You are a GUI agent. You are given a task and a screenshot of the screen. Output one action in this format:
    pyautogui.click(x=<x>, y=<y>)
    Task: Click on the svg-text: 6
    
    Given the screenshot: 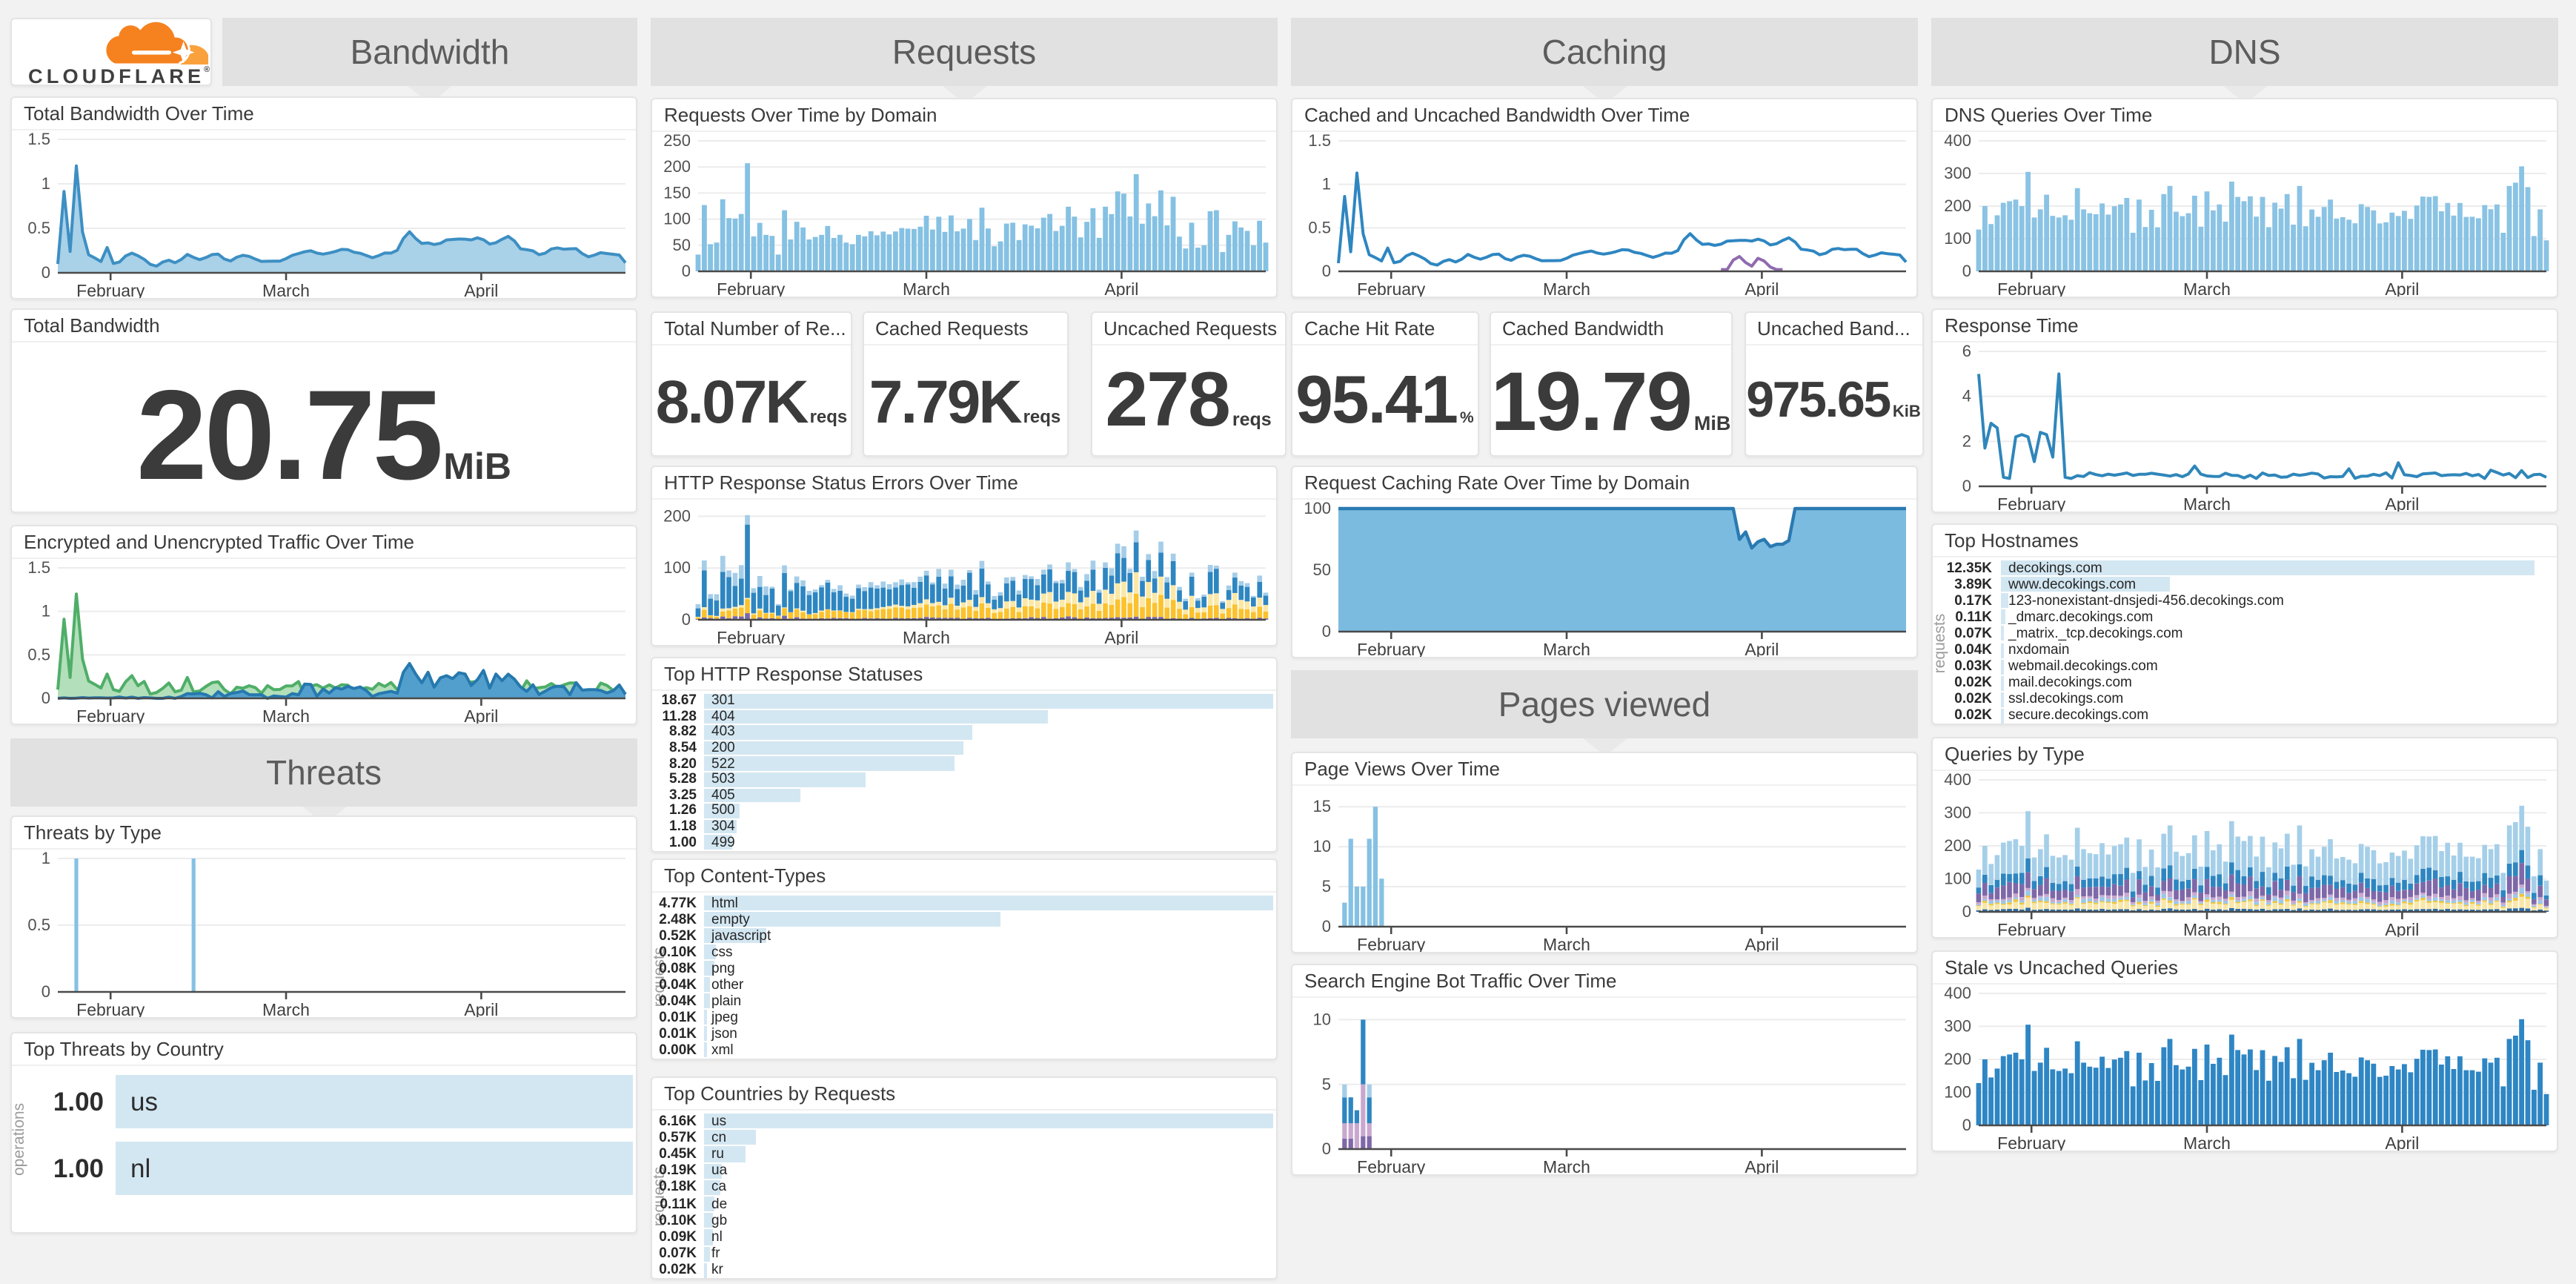 What is the action you would take?
    pyautogui.click(x=1967, y=352)
    